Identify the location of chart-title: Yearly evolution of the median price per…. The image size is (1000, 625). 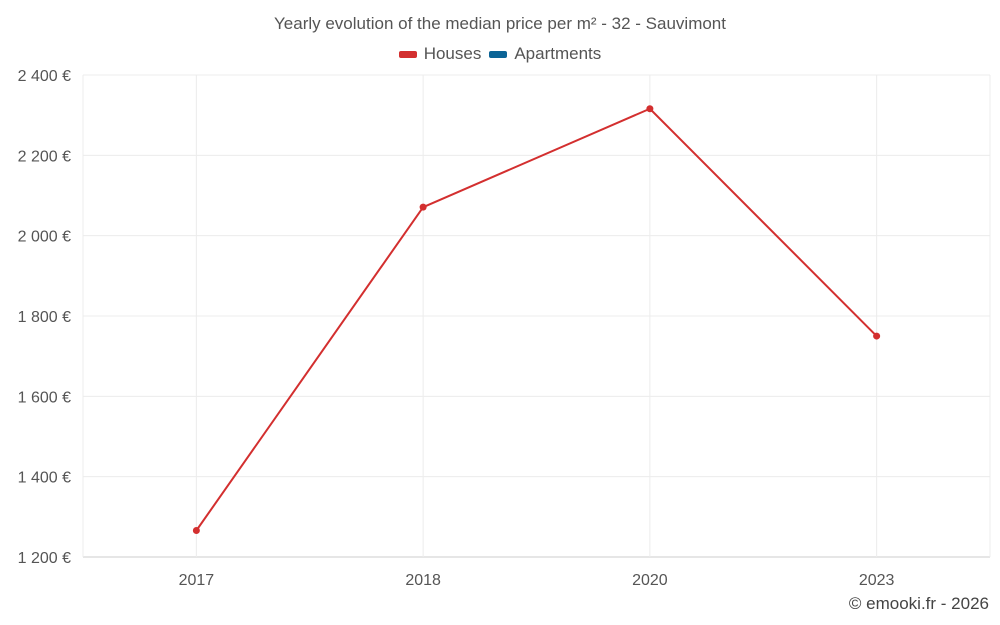
(500, 23).